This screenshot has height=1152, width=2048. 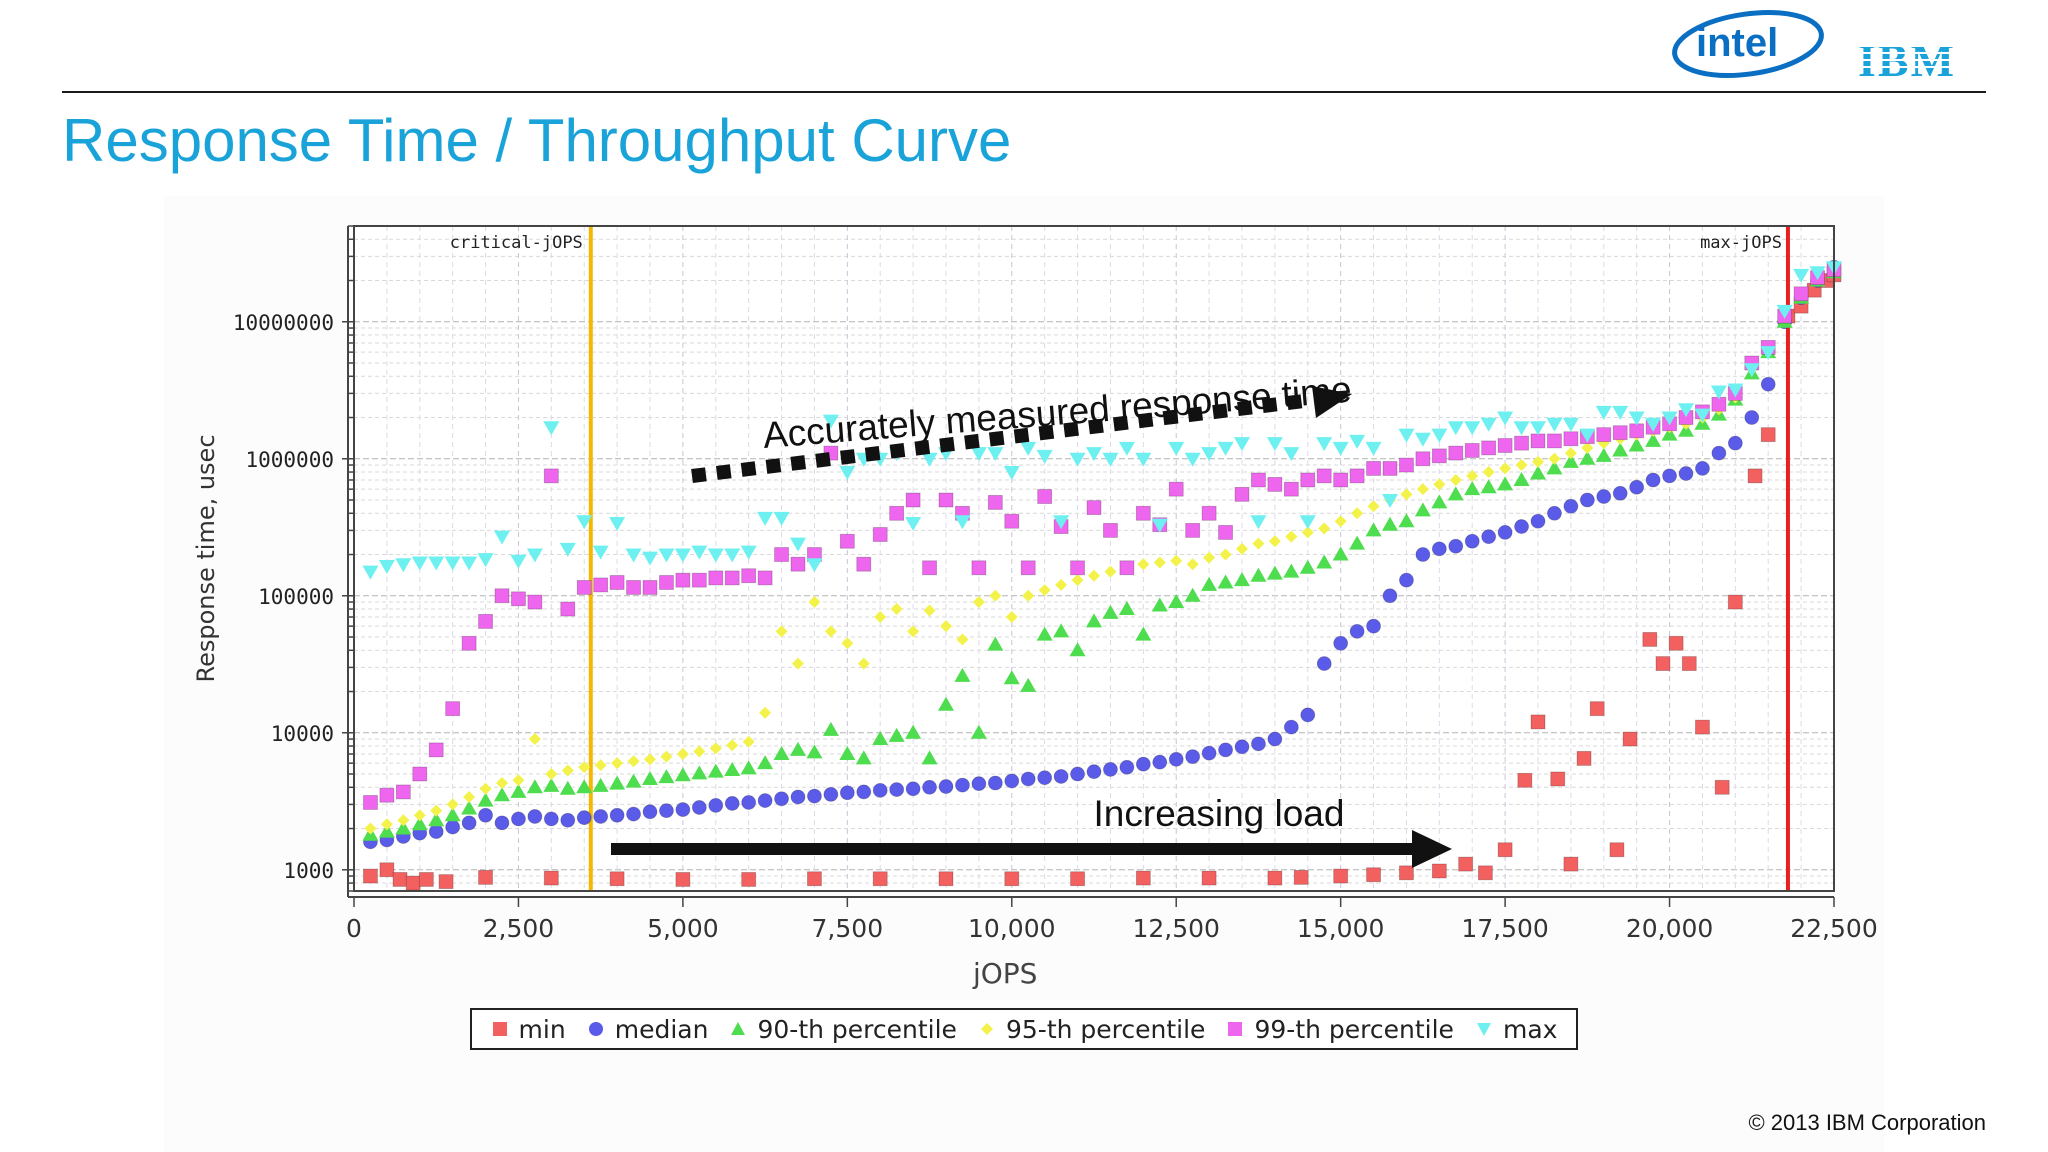 I want to click on legend-item: 99-th percentile, so click(x=1340, y=1029).